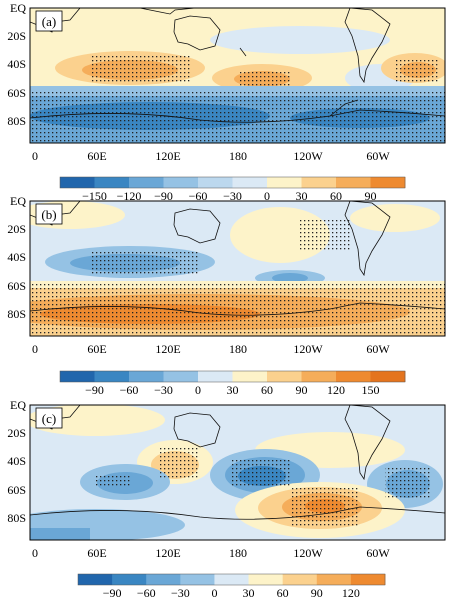 This screenshot has width=453, height=604. Describe the element at coordinates (211, 349) in the screenshot. I see `x-axis-b: 0 60E 120E 180 120W 60W` at that location.